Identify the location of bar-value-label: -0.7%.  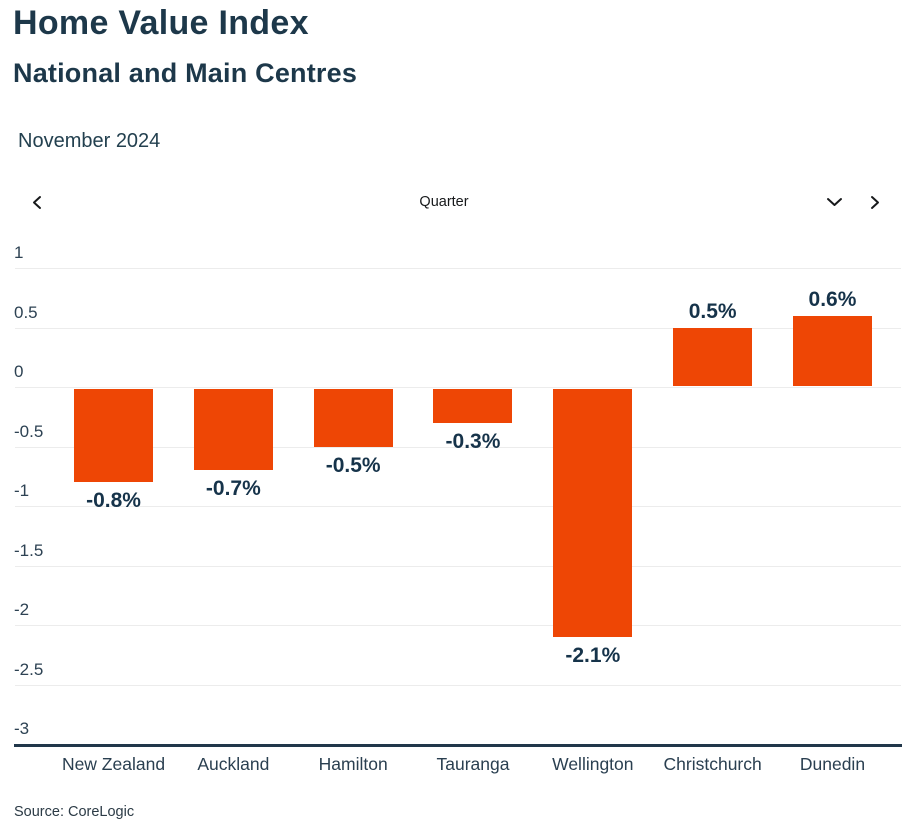
(233, 489).